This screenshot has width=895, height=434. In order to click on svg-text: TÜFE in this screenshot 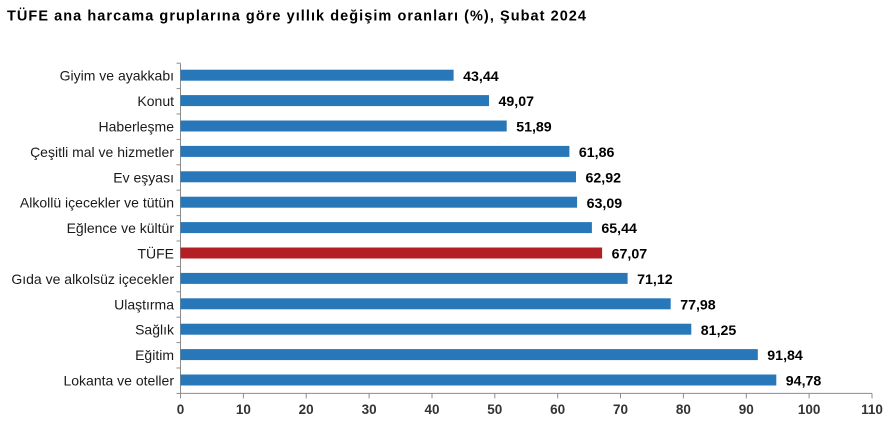, I will do `click(155, 253)`.